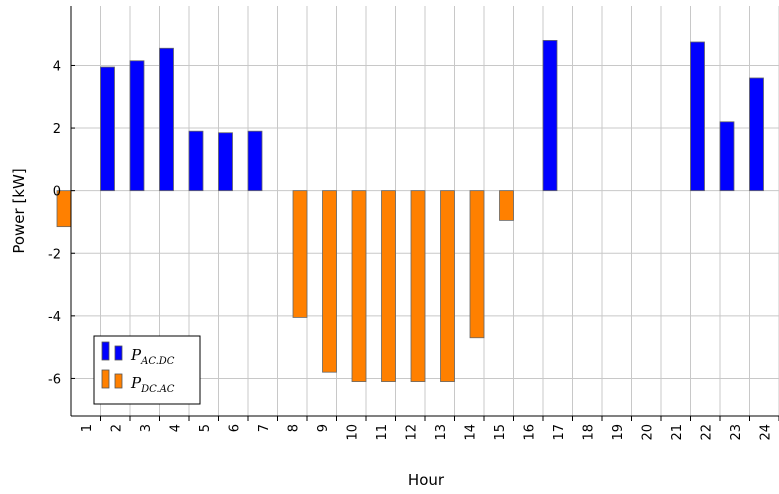 The width and height of the screenshot is (779, 494). What do you see at coordinates (736, 432) in the screenshot?
I see `x-tick-label: 23` at bounding box center [736, 432].